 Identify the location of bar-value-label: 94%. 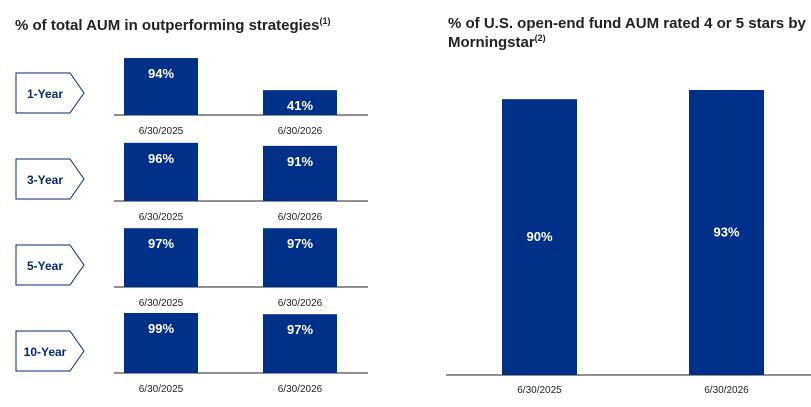
(161, 73).